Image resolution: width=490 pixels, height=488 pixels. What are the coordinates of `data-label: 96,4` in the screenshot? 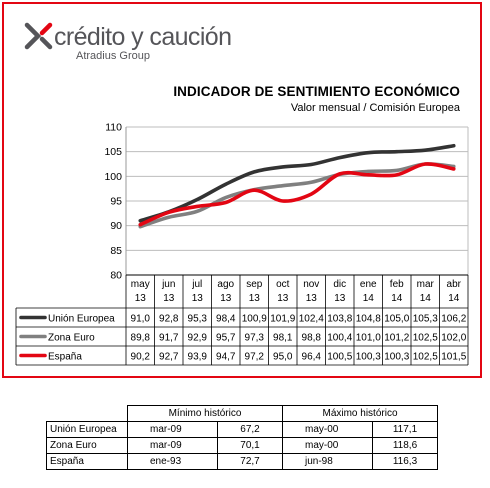 It's located at (312, 356).